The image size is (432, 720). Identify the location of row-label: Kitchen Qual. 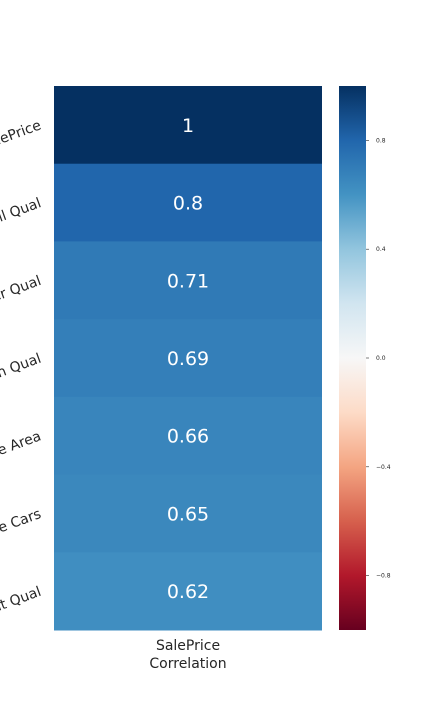
(21, 374).